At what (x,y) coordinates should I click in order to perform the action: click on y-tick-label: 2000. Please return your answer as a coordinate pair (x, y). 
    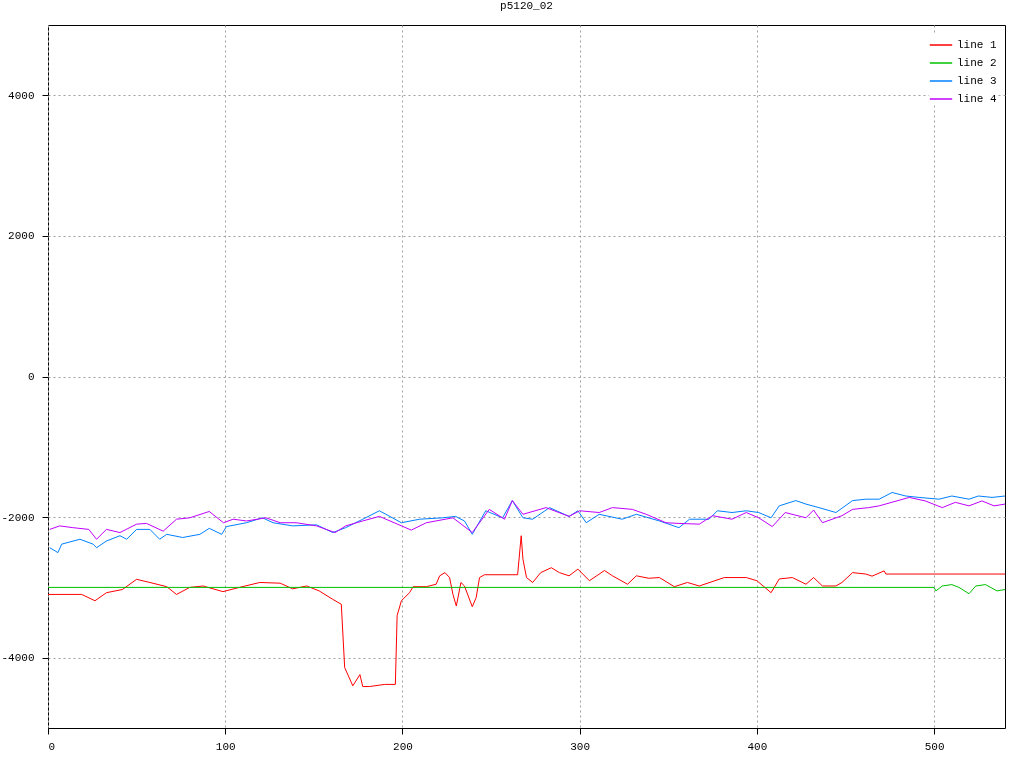
    Looking at the image, I should click on (21, 236).